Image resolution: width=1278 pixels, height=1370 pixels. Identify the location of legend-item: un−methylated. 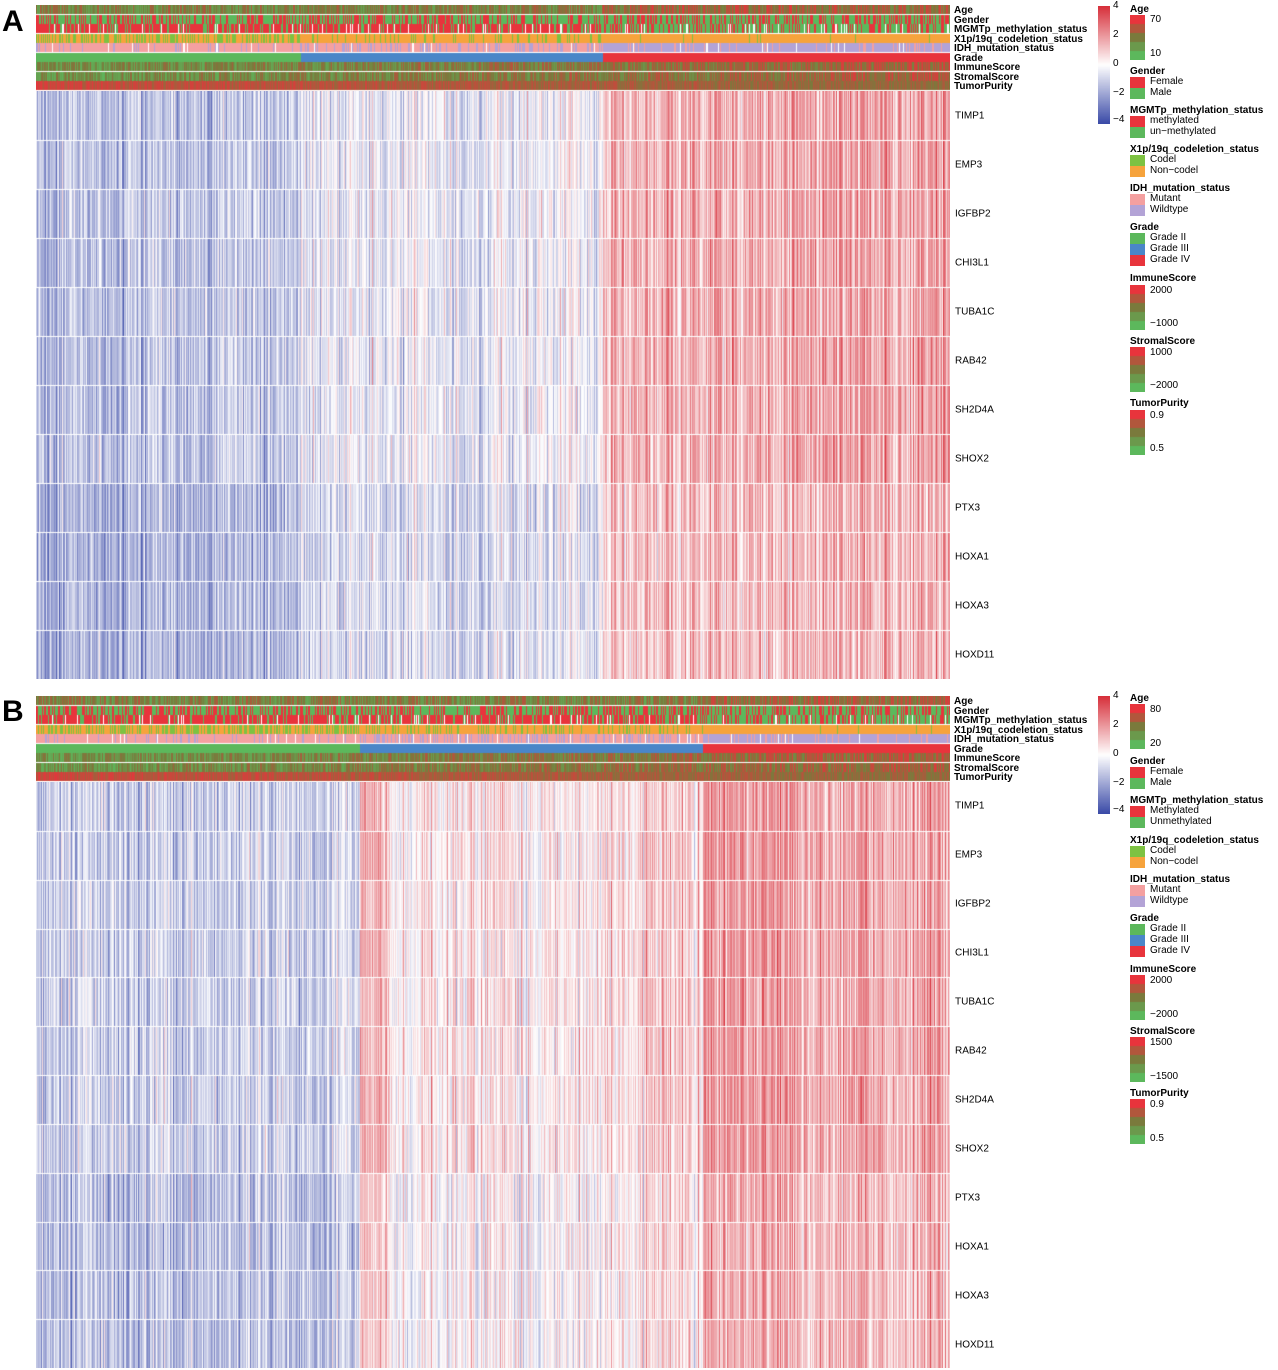
(1183, 131).